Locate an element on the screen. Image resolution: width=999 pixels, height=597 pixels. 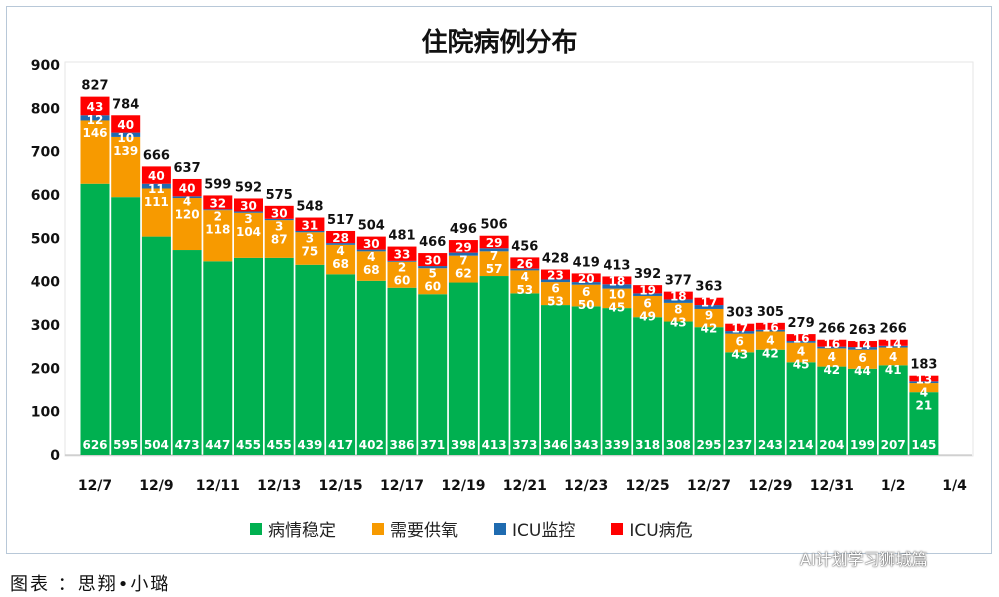
data-label: 439 is located at coordinates (309, 445).